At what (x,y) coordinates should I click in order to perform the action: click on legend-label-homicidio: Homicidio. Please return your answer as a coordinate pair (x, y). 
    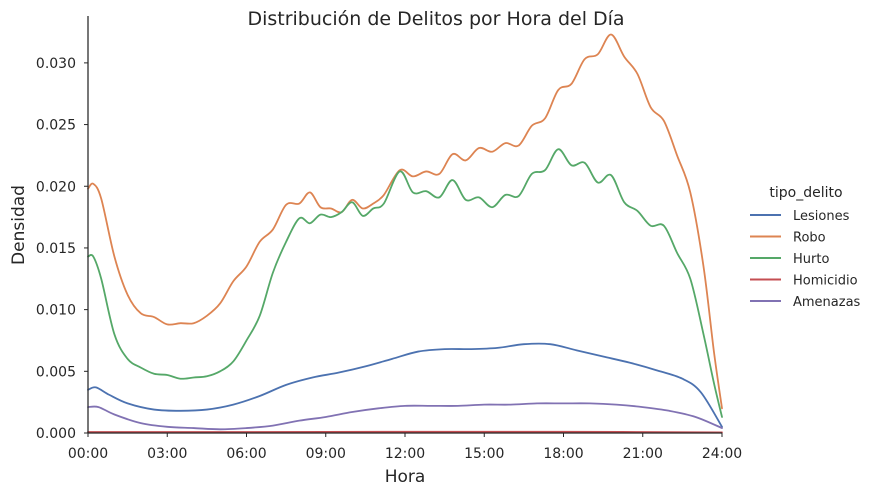
    Looking at the image, I should click on (825, 281).